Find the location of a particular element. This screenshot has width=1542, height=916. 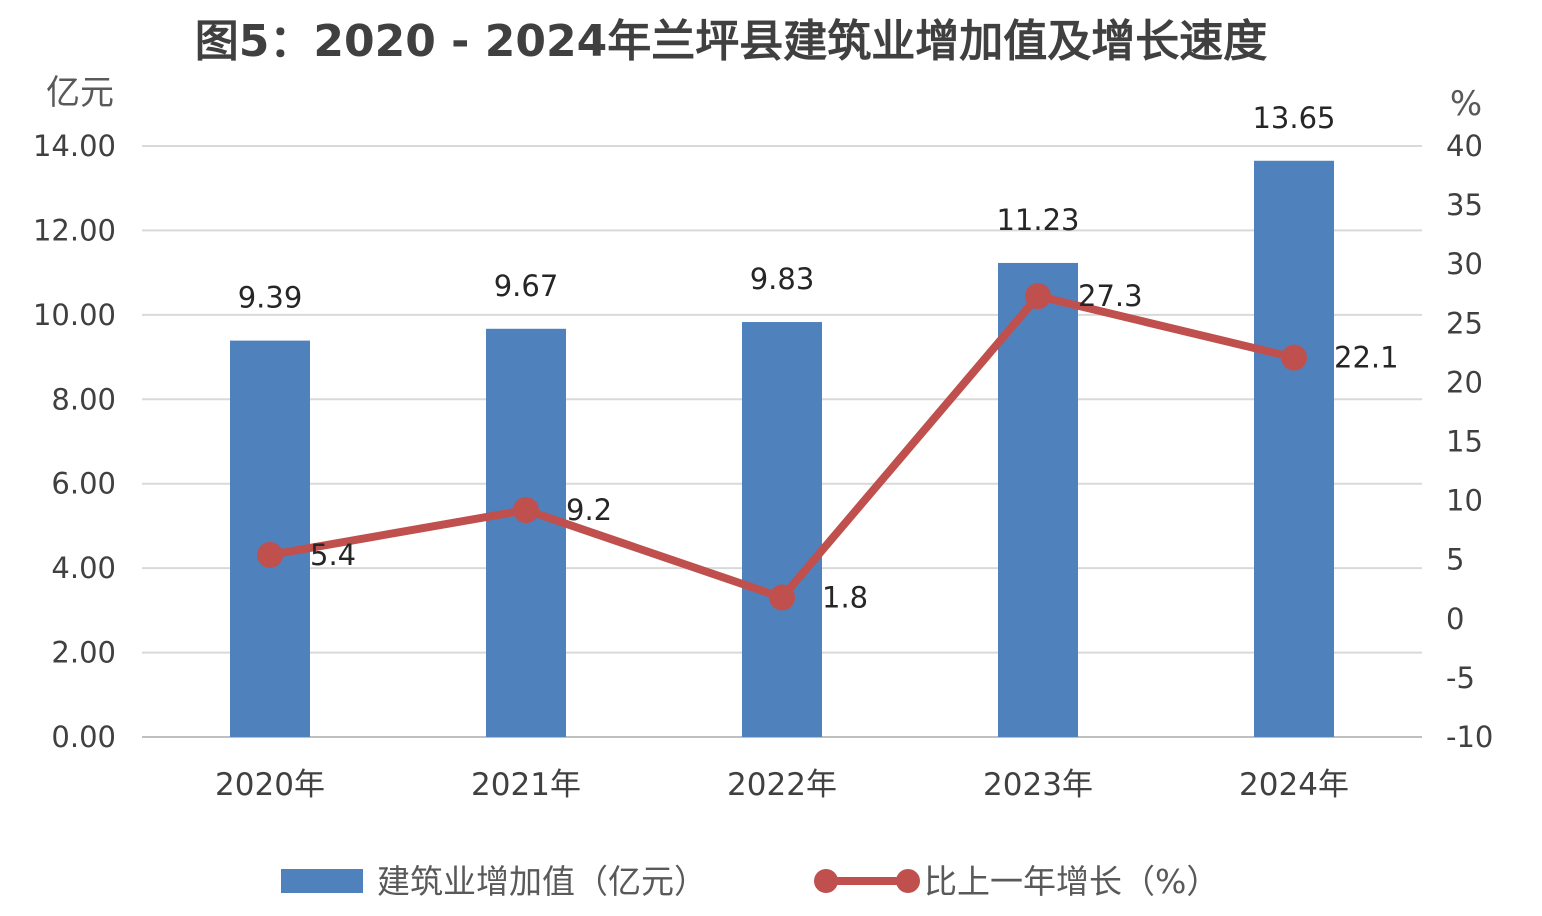

bar-data-label: 9.67 is located at coordinates (526, 286).